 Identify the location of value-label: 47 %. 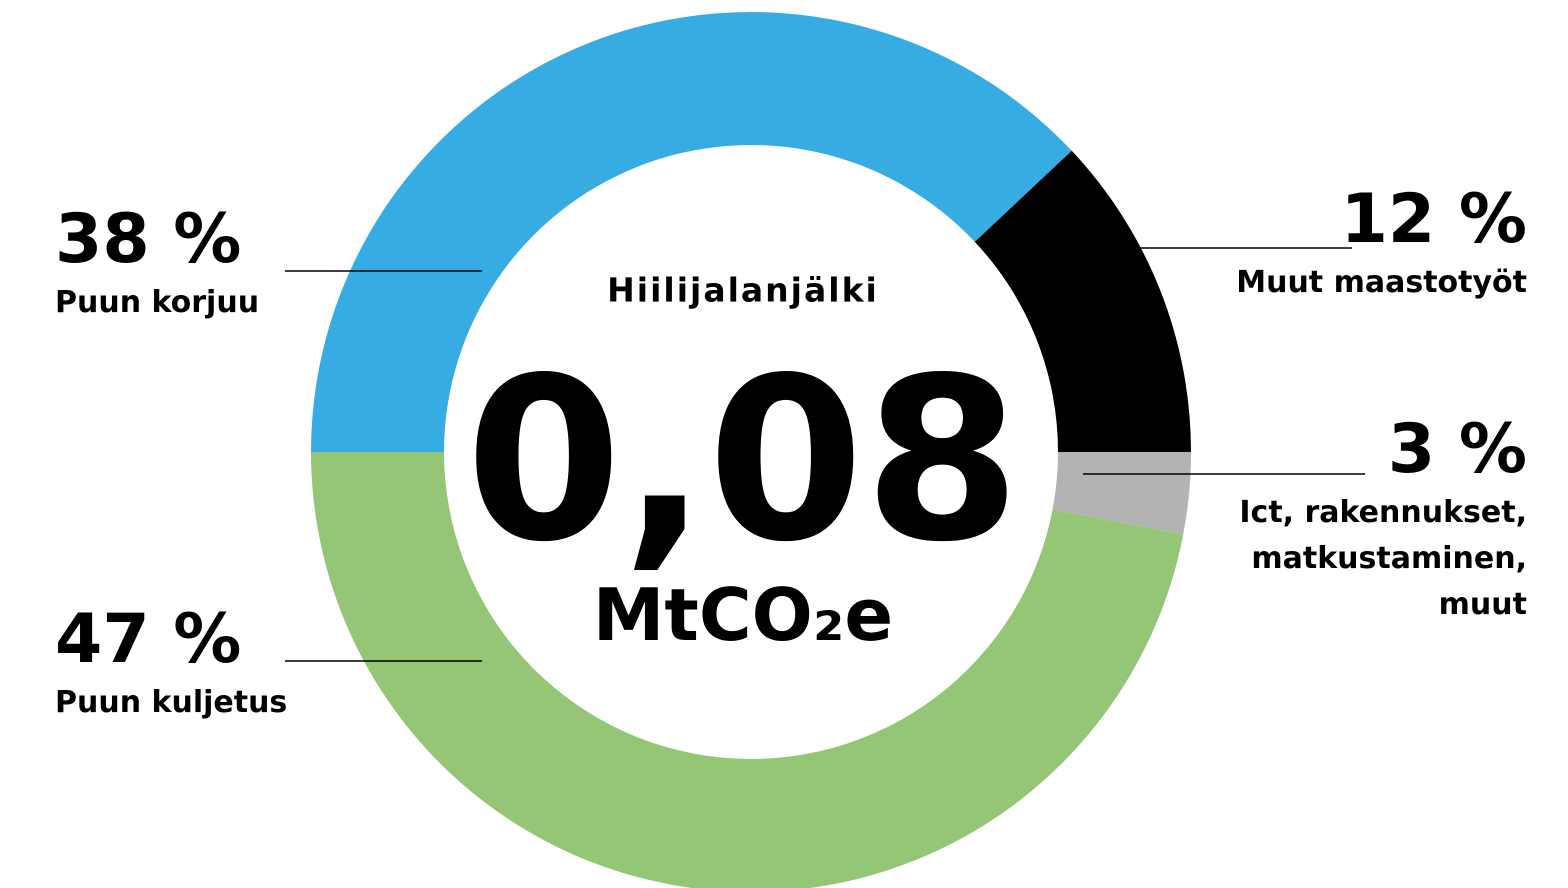
(148, 639).